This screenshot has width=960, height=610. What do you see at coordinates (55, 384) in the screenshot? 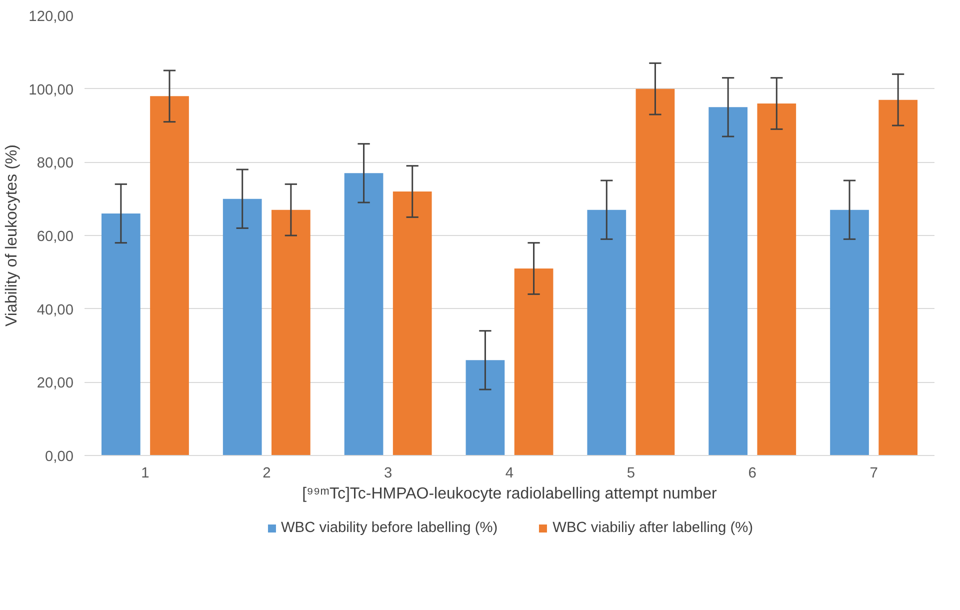
I see `y-tick-label: 20,00` at bounding box center [55, 384].